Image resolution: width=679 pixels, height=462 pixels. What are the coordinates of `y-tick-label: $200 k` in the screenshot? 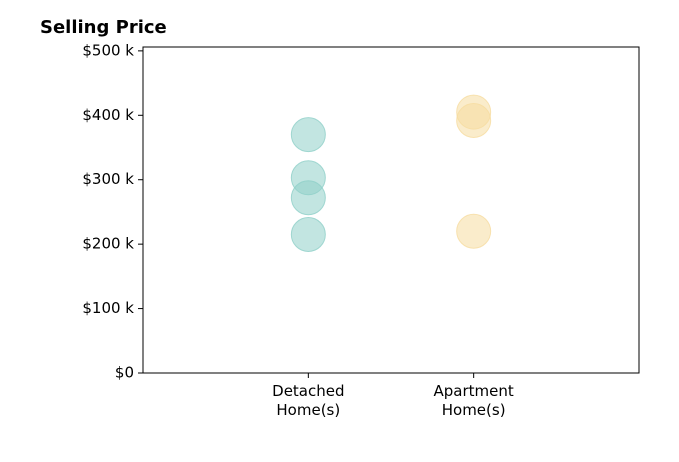 It's located at (108, 244).